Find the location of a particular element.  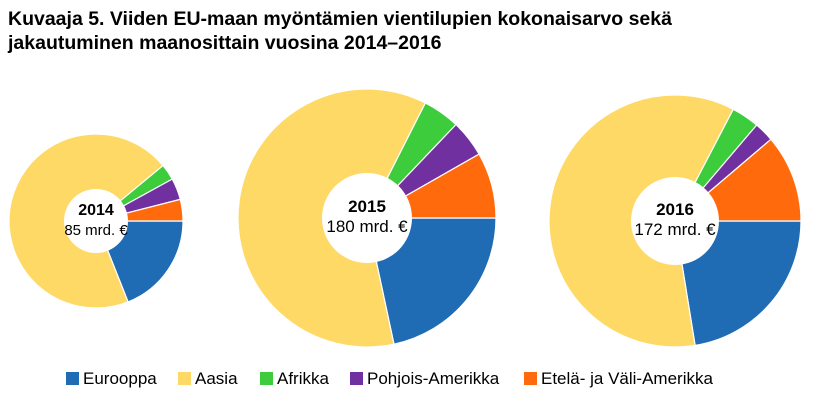

donut-2014: 2014 85 mrd. € is located at coordinates (96, 221).